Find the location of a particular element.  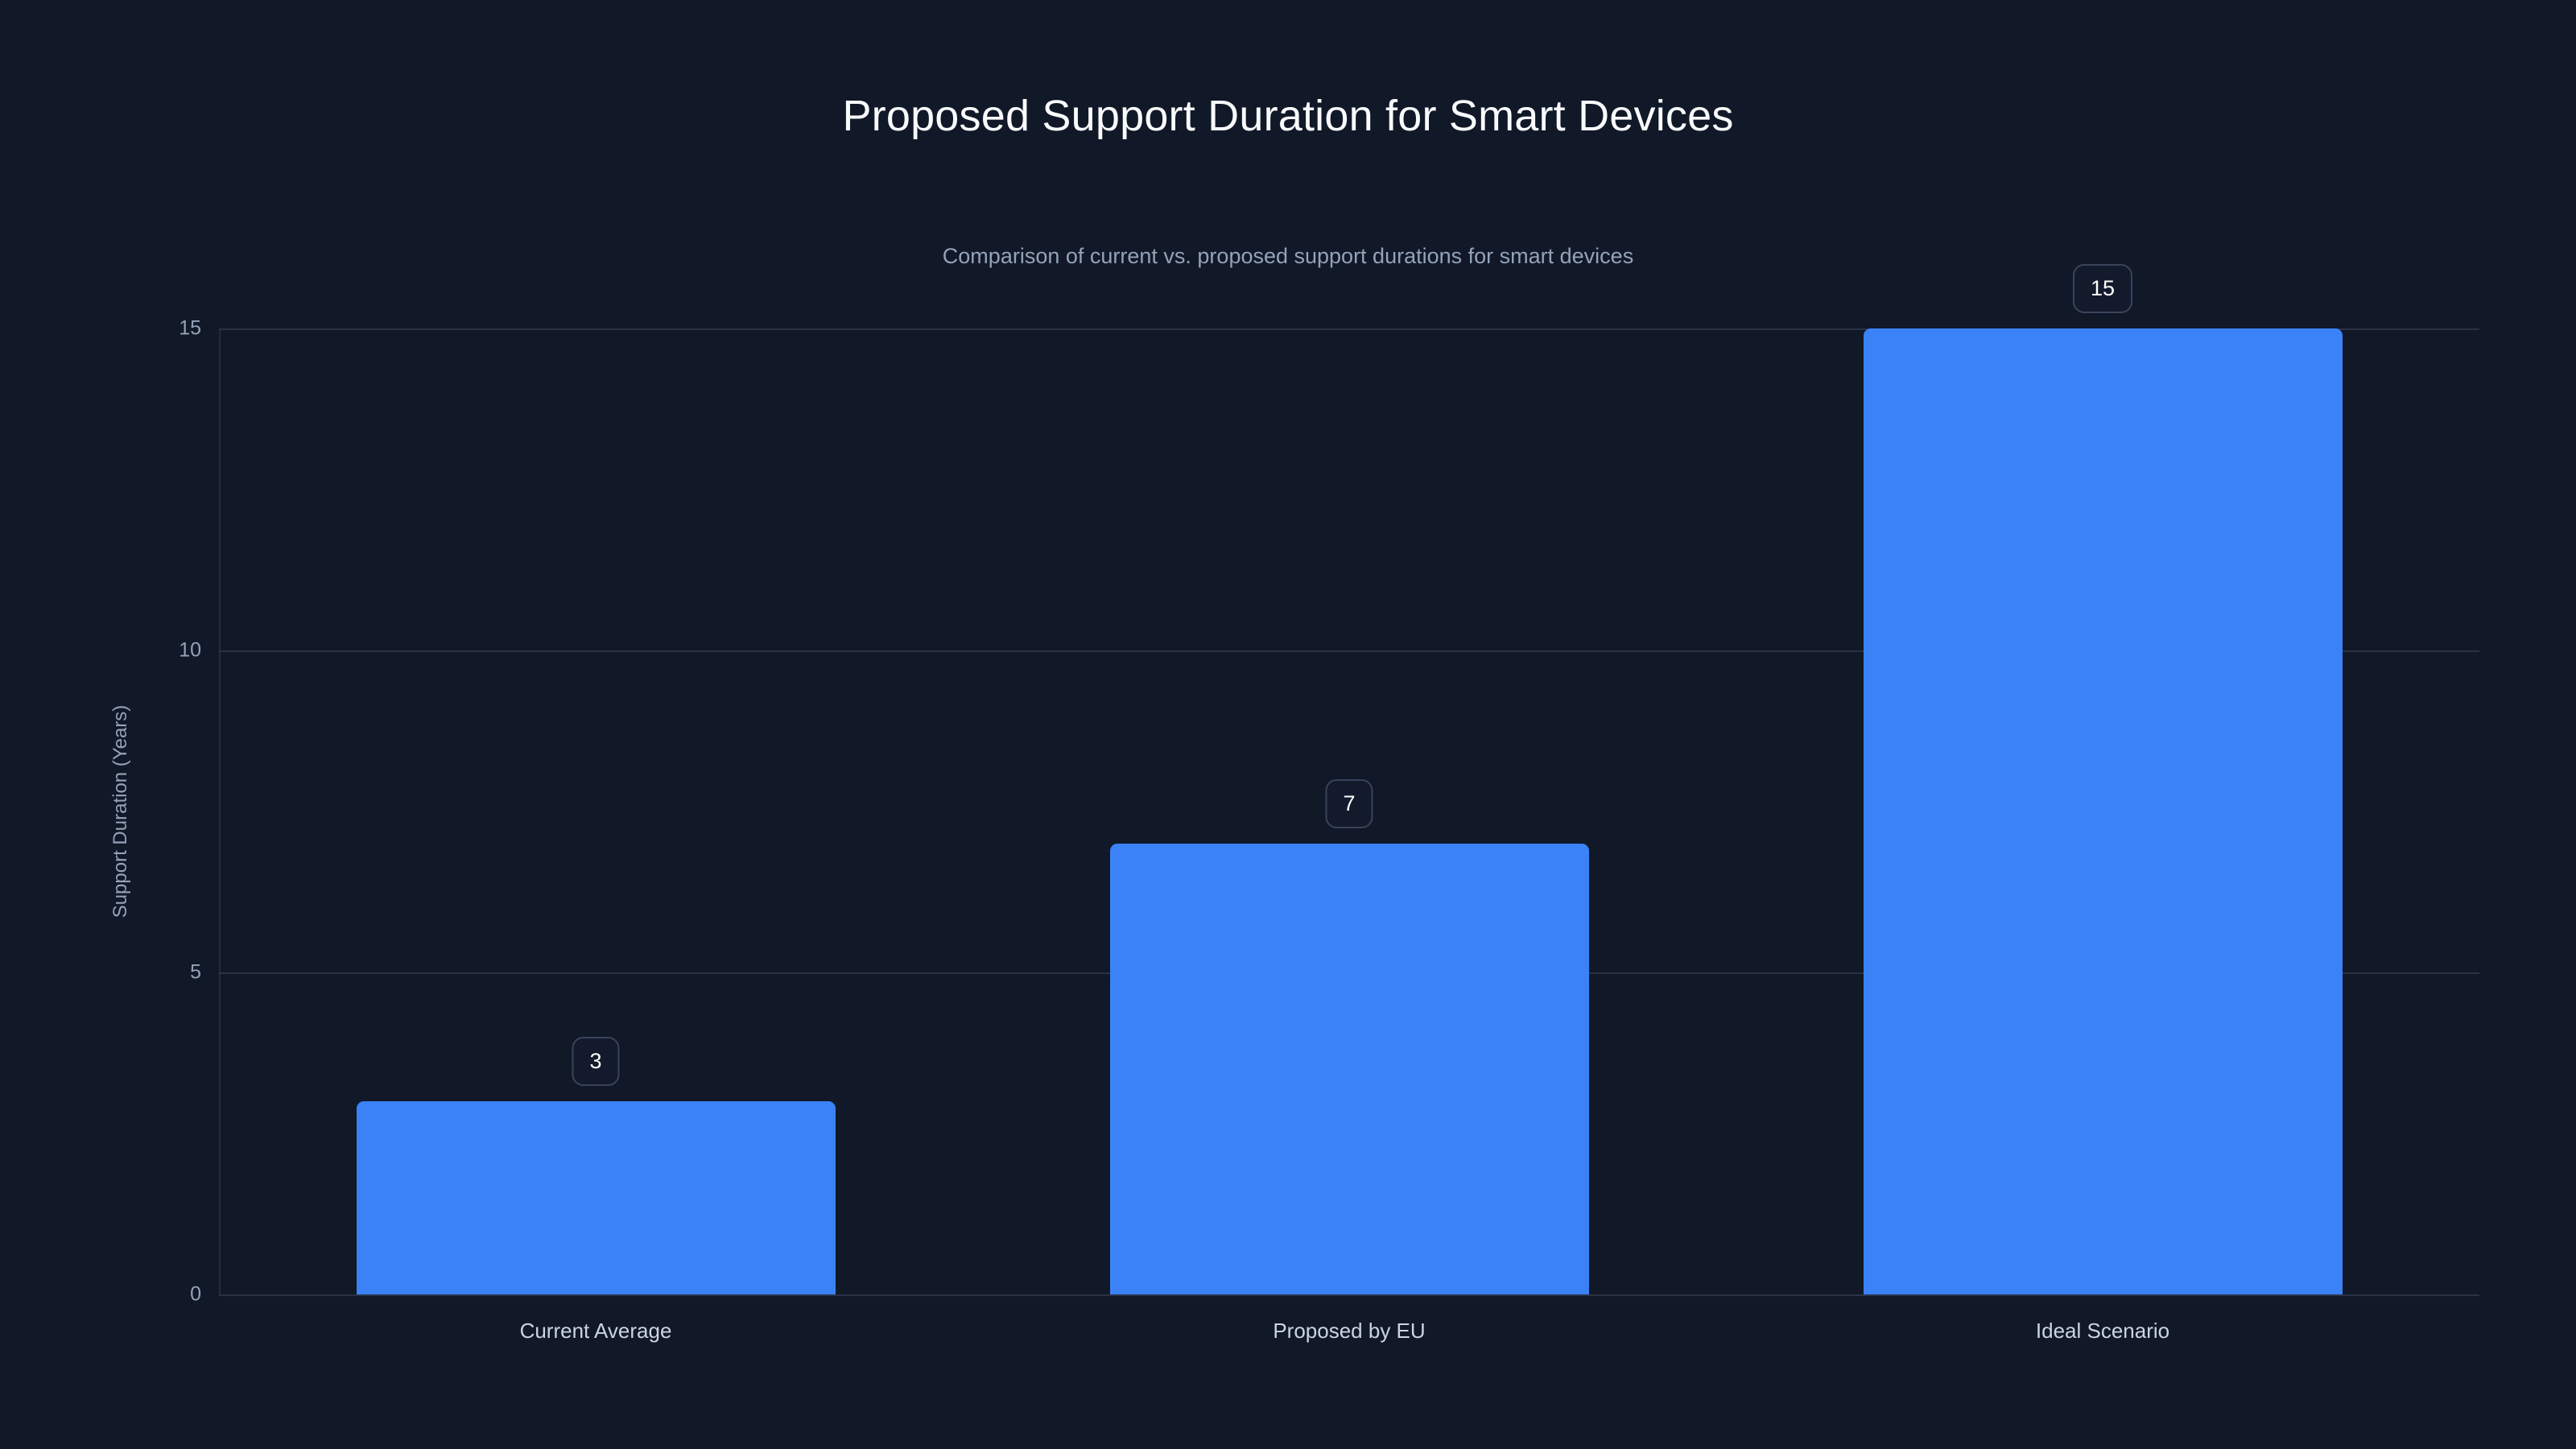

x-axis-category-label: Proposed by EU is located at coordinates (1349, 1331).